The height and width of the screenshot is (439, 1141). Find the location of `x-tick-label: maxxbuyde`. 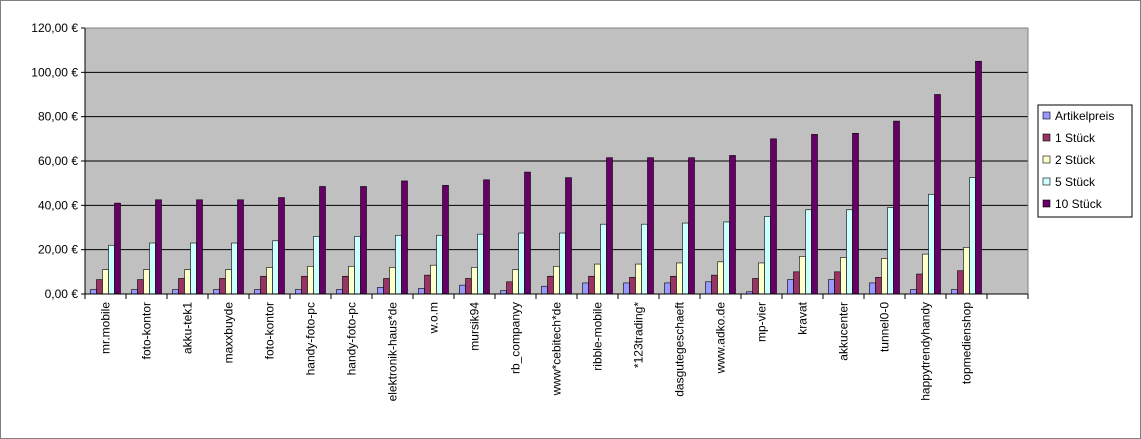

x-tick-label: maxxbuyde is located at coordinates (229, 333).